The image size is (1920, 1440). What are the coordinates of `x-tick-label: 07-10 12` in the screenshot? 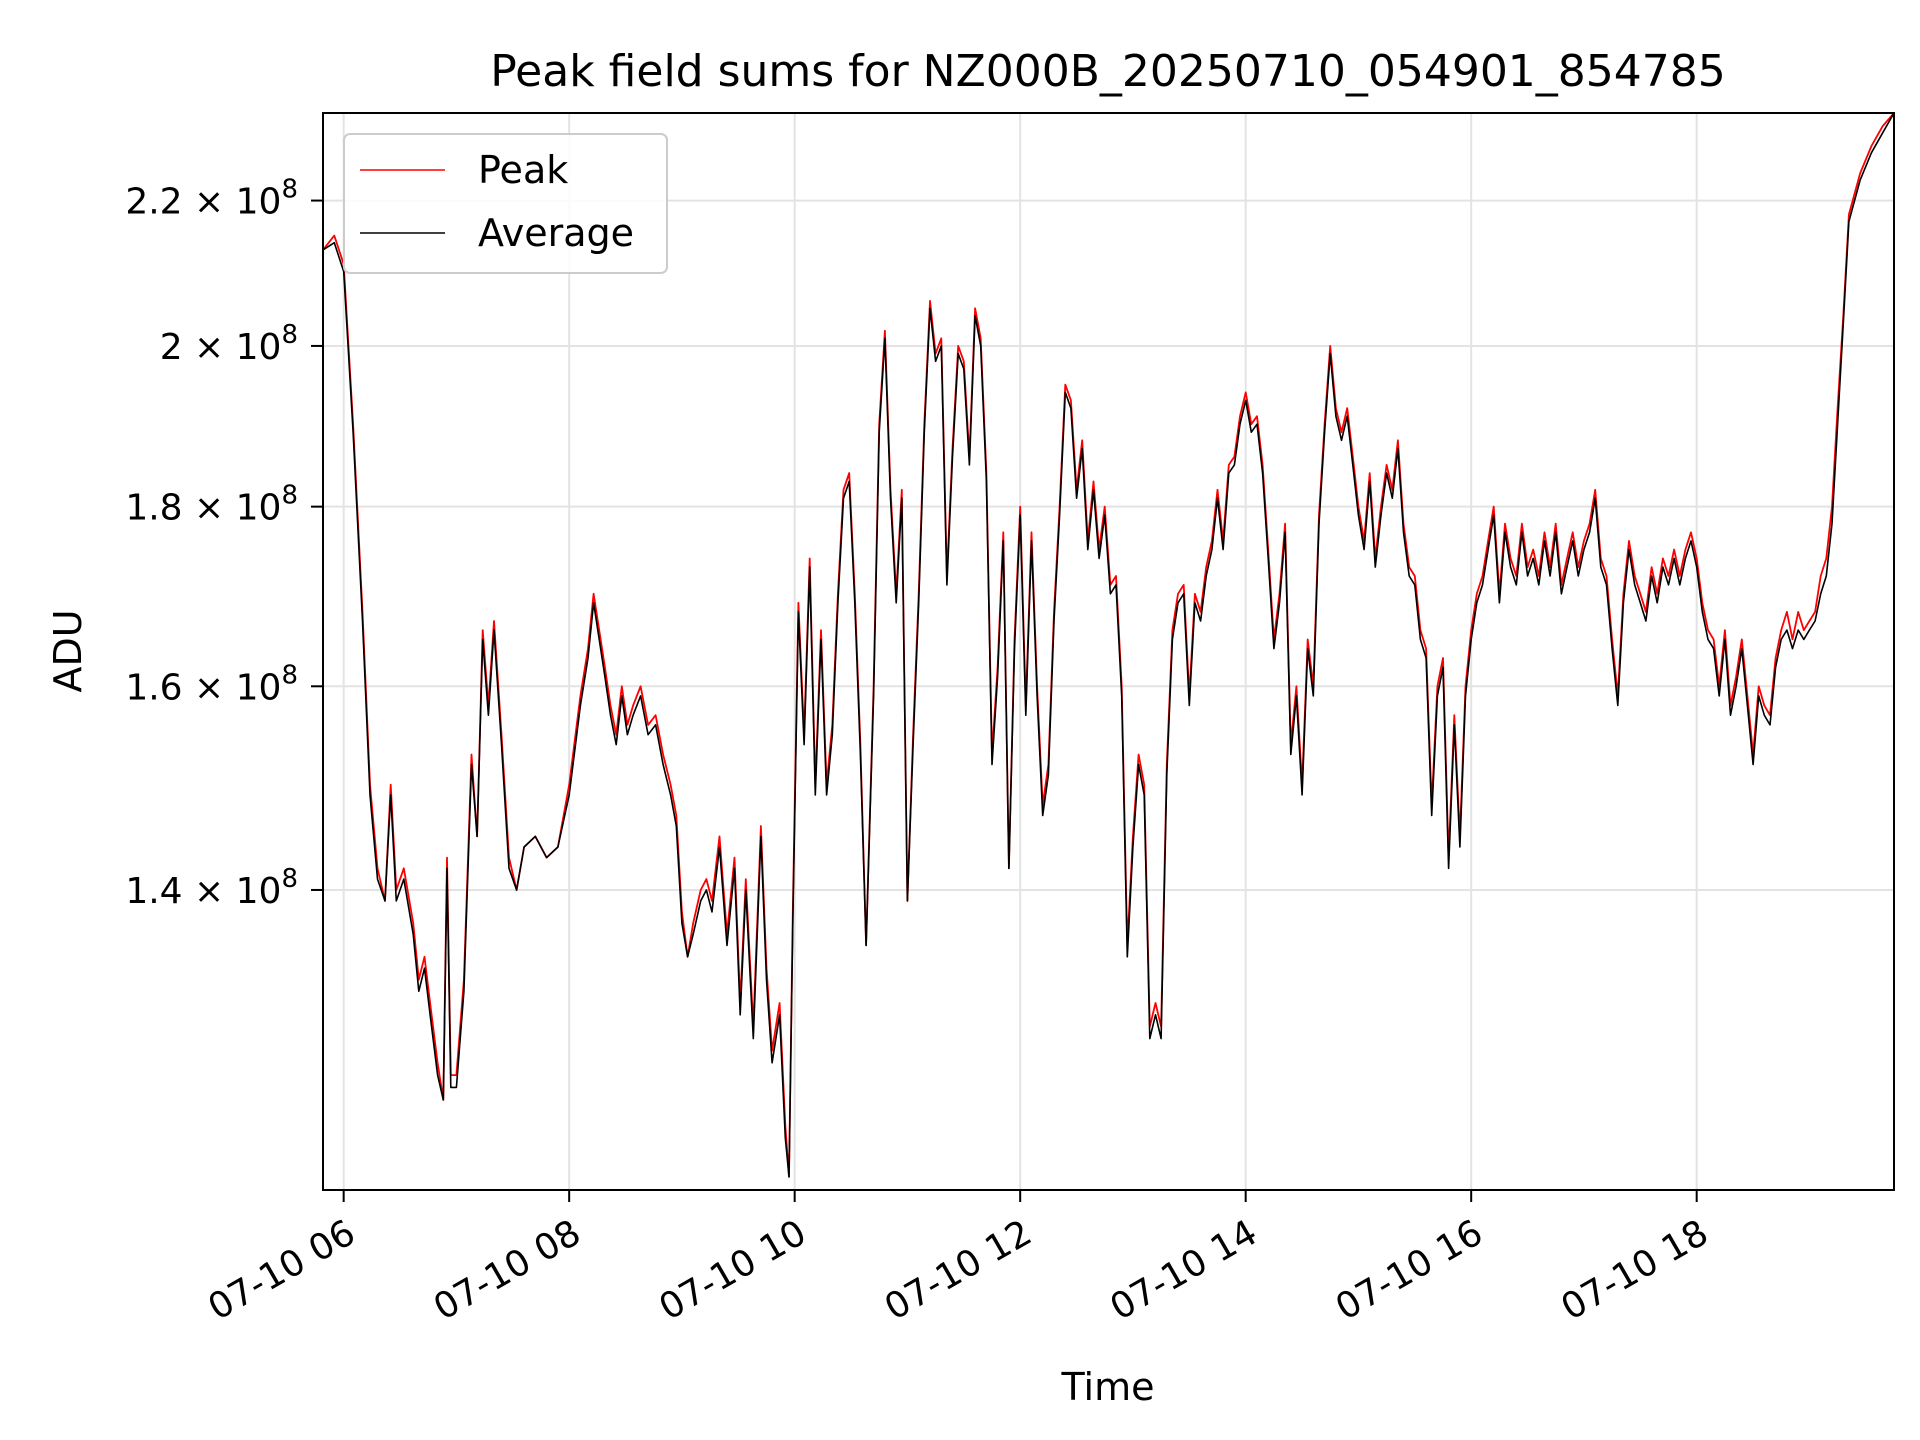 It's located at (958, 1270).